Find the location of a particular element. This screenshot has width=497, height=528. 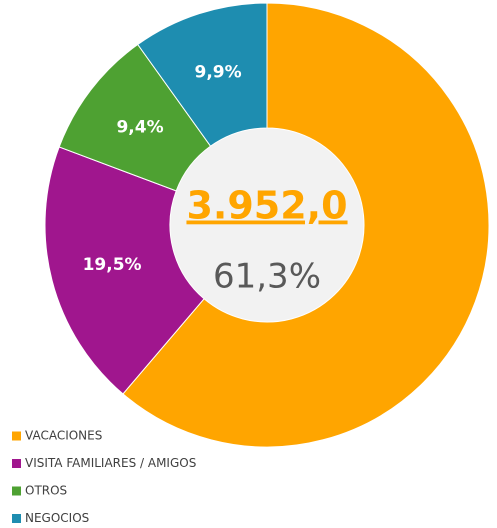

donut-slice is located at coordinates (202, 74).